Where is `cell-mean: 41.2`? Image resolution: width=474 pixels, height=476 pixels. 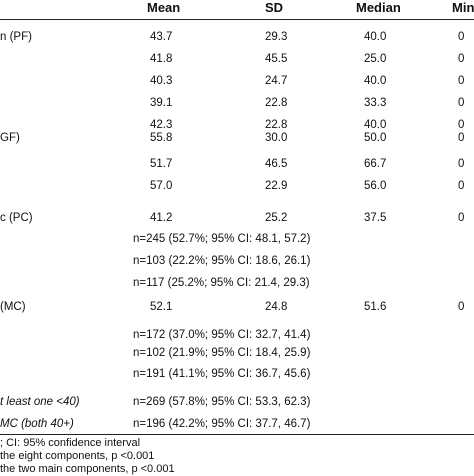
cell-mean: 41.2 is located at coordinates (161, 218).